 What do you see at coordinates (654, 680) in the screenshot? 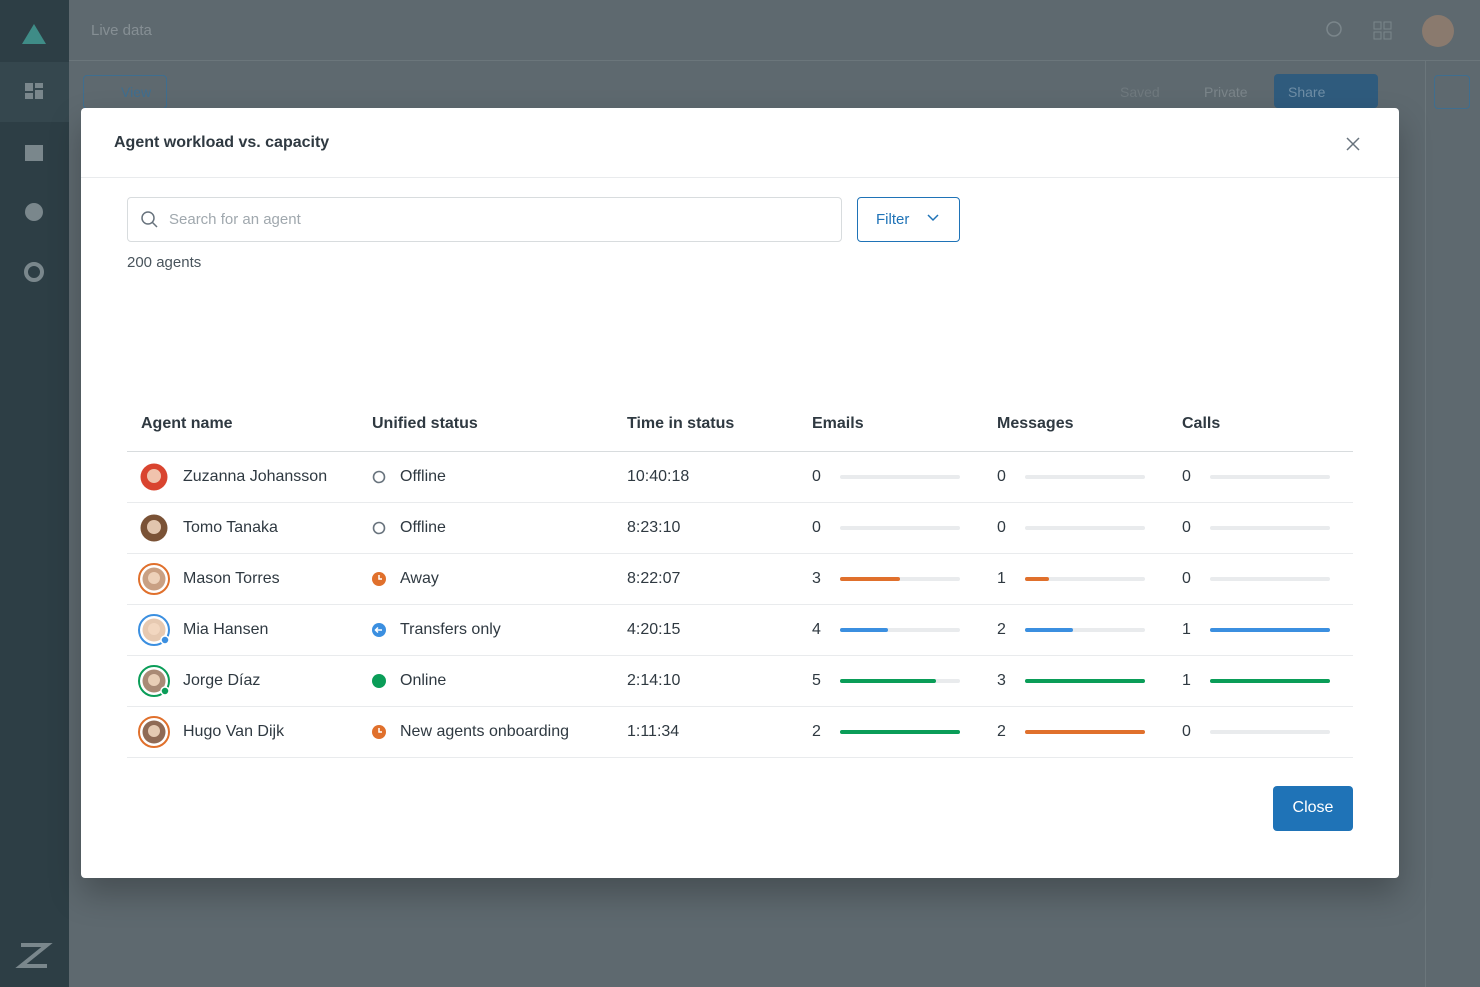
I see `time-in-status: 2:14:10` at bounding box center [654, 680].